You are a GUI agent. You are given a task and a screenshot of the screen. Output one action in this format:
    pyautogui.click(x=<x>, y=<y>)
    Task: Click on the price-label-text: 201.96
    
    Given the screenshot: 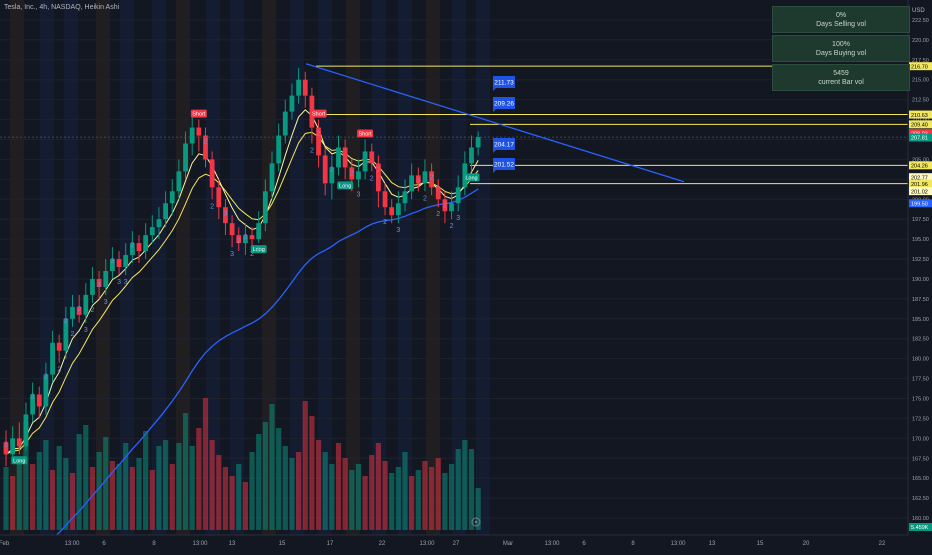 What is the action you would take?
    pyautogui.click(x=919, y=185)
    